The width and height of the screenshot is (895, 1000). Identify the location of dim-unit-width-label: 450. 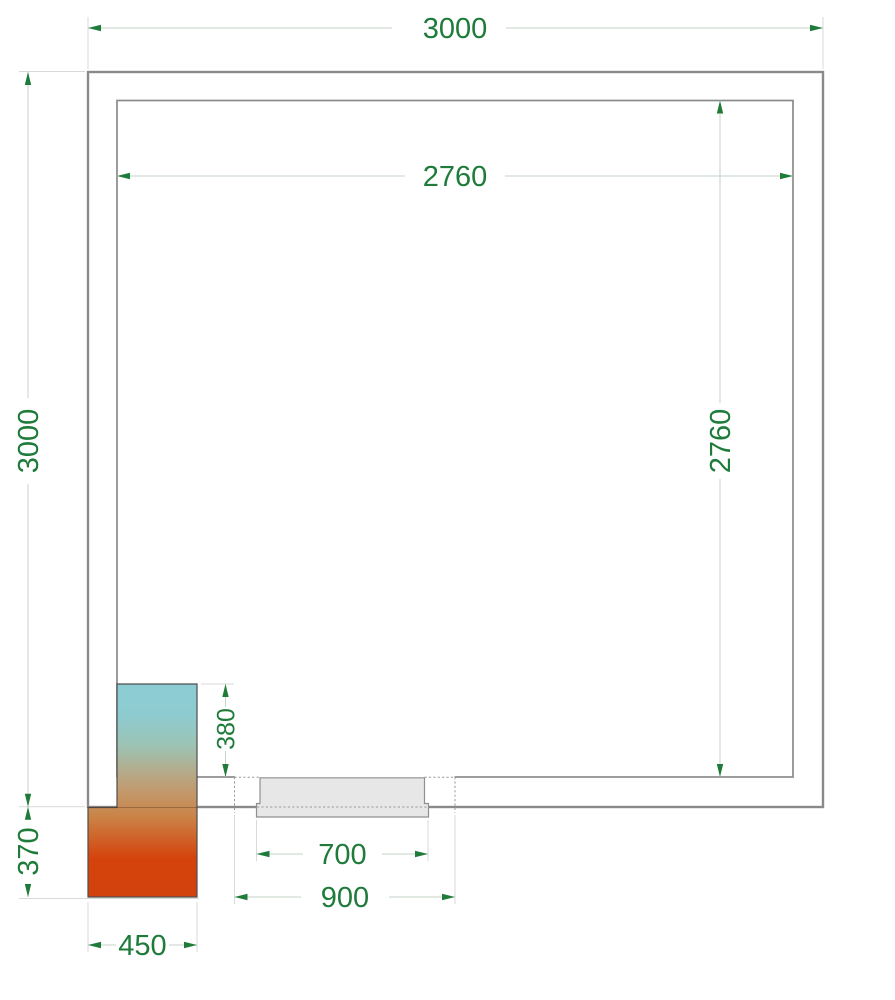
(142, 946).